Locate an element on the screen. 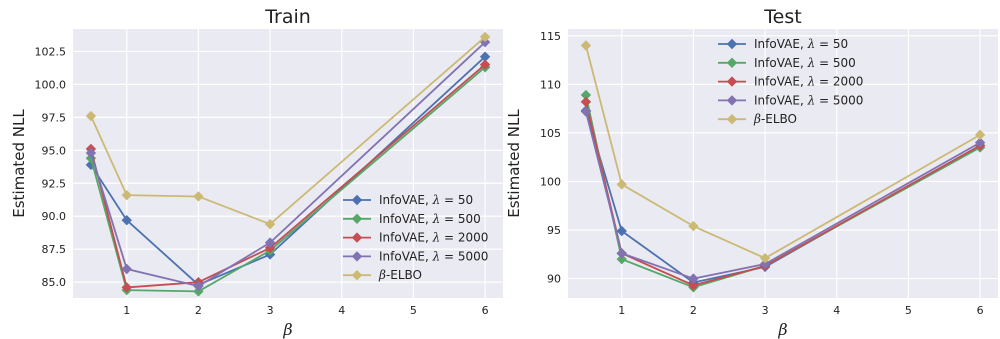  y-tick-label: 115 is located at coordinates (550, 36).